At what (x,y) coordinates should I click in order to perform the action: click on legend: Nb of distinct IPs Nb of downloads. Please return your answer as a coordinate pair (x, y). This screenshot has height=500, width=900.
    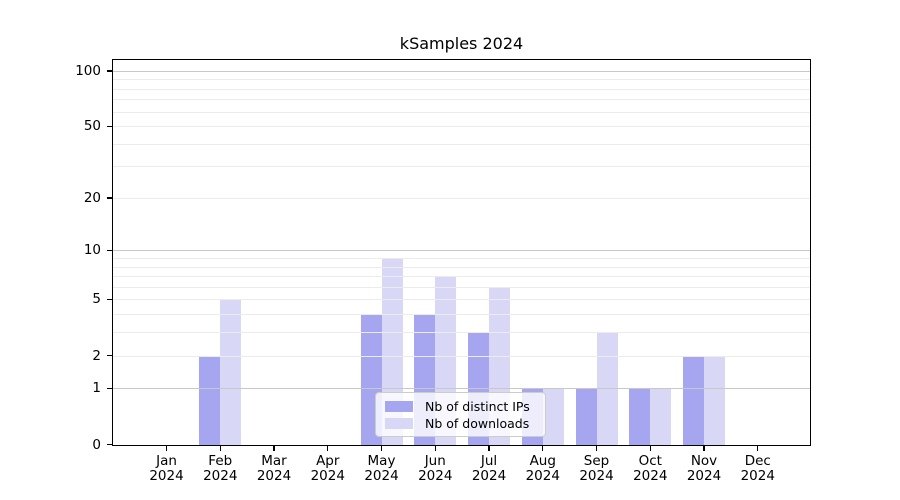
    Looking at the image, I should click on (460, 414).